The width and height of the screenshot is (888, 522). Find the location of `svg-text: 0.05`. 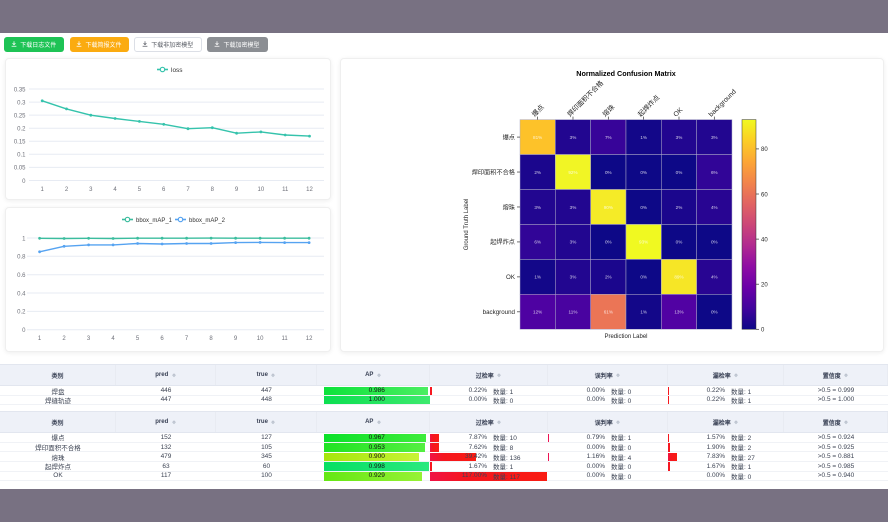

svg-text: 0.05 is located at coordinates (20, 169).